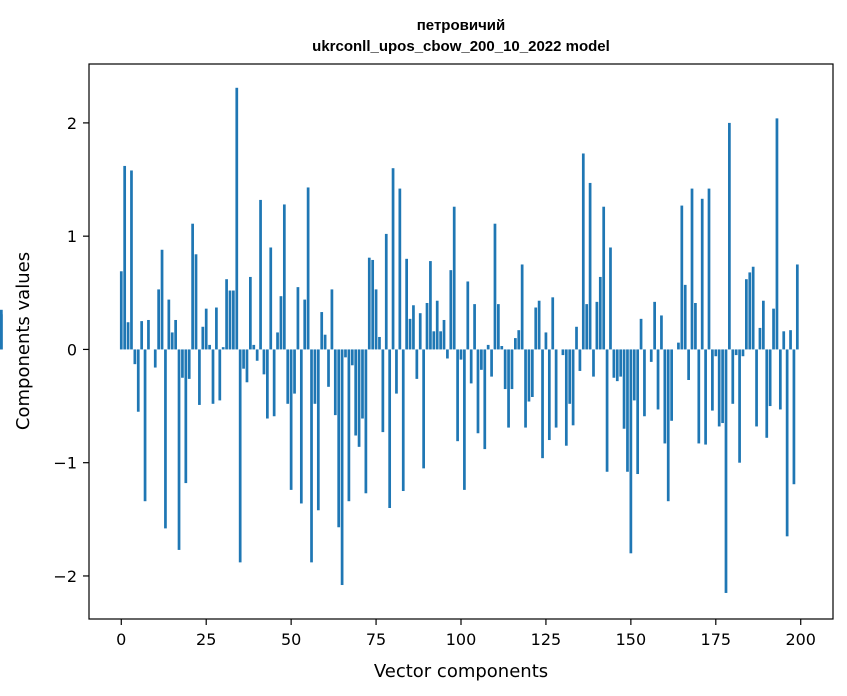  Describe the element at coordinates (65, 463) in the screenshot. I see `y-tick-label: −1` at that location.